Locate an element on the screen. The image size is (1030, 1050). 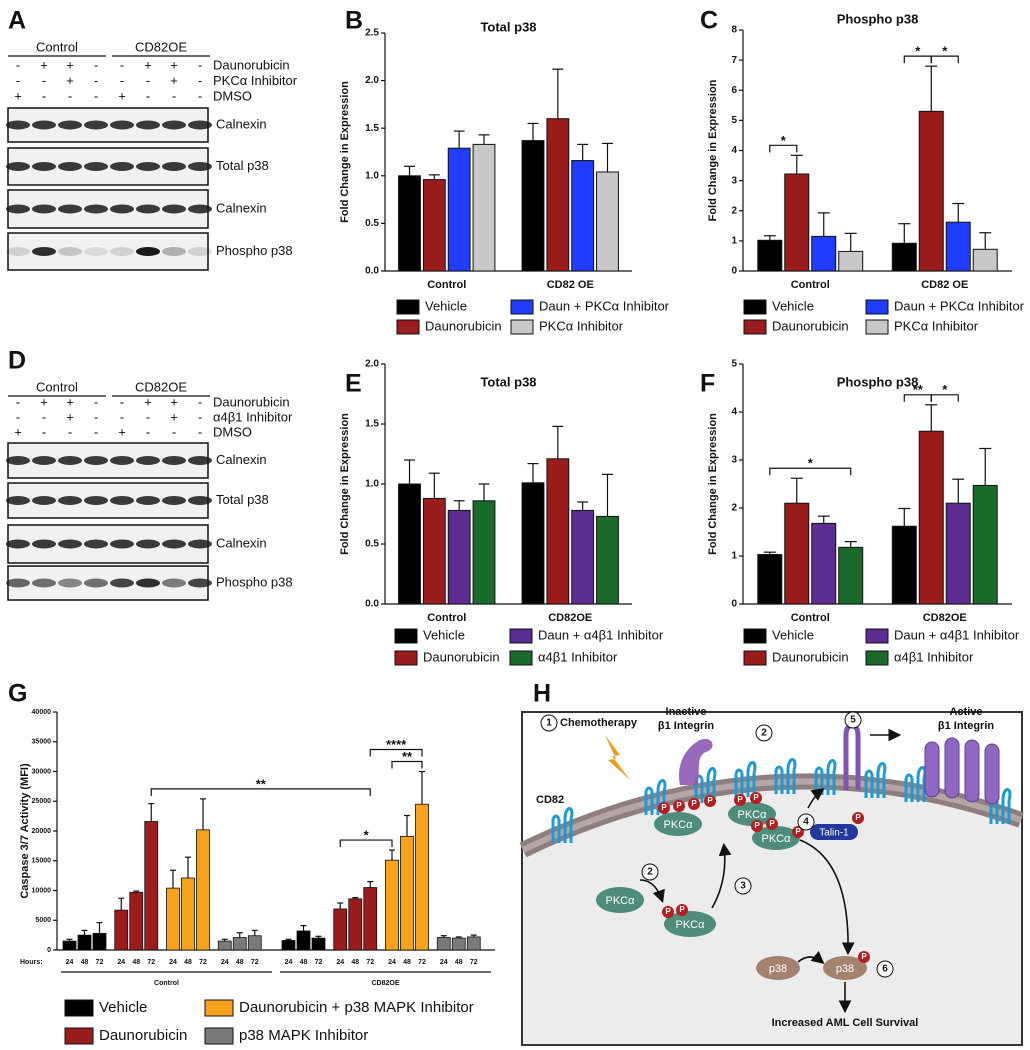
chart-title: Total p38 is located at coordinates (508, 381).